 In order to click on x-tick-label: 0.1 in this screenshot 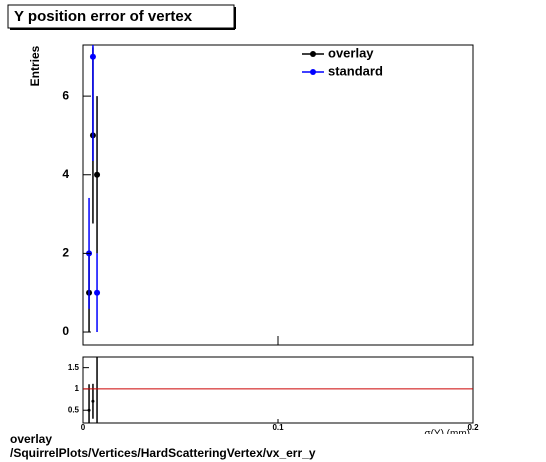, I will do `click(278, 427)`.